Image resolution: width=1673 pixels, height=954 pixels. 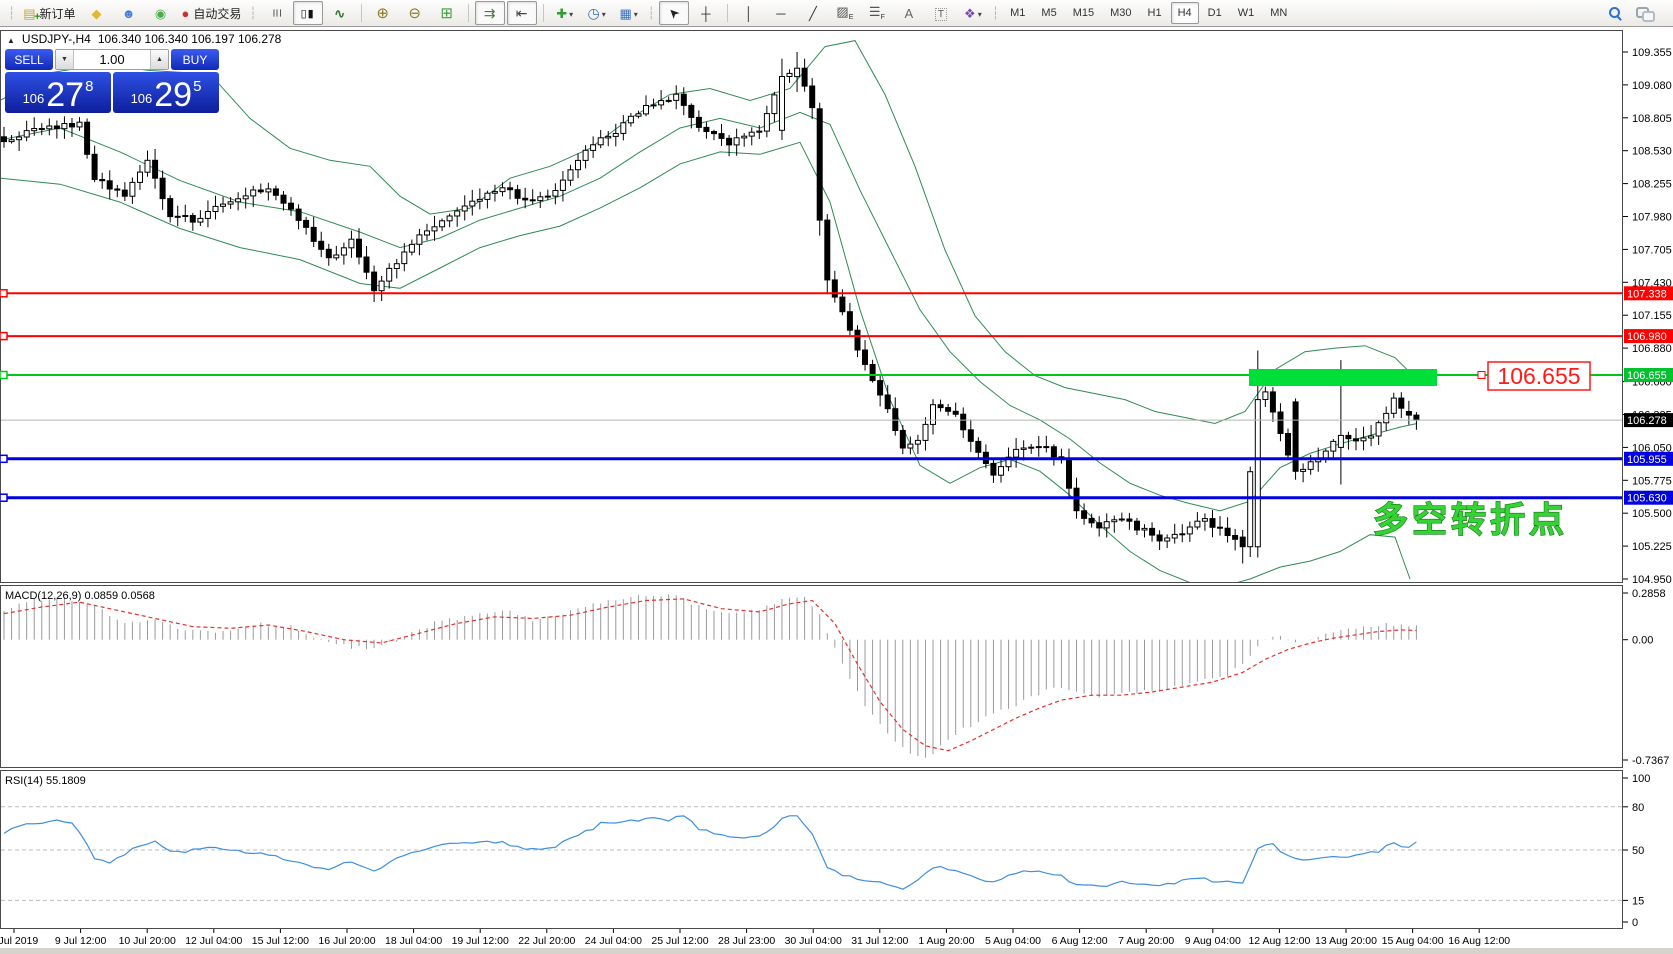 I want to click on candlestick-chart-button, so click(x=307, y=13).